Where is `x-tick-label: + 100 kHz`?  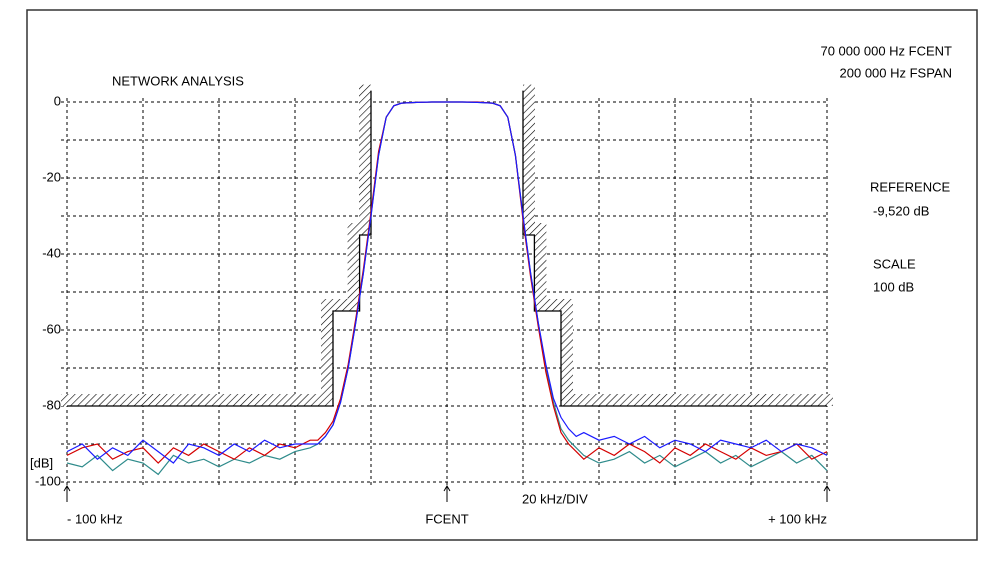 x-tick-label: + 100 kHz is located at coordinates (797, 518).